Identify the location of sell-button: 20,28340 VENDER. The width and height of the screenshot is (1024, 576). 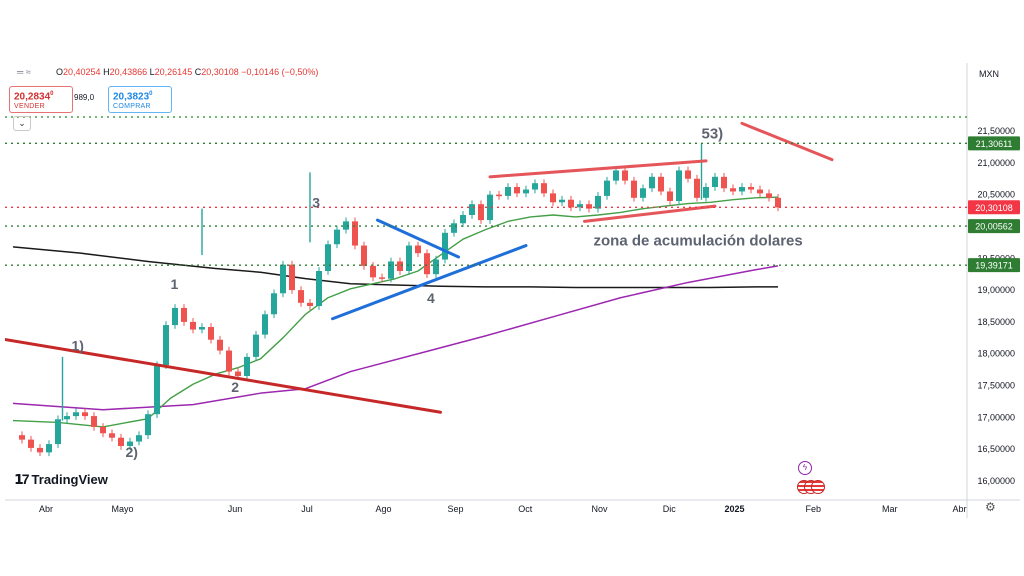
(41, 99).